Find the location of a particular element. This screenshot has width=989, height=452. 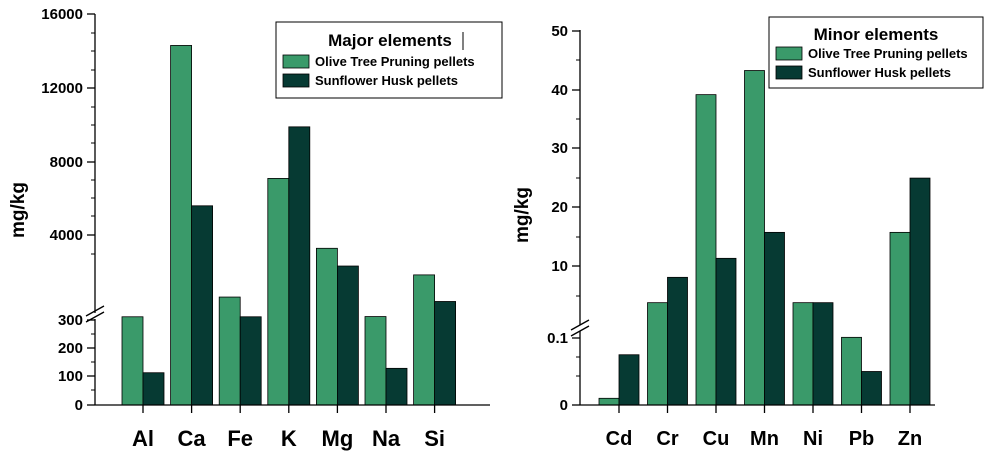

bar-fe-olive is located at coordinates (229, 351).